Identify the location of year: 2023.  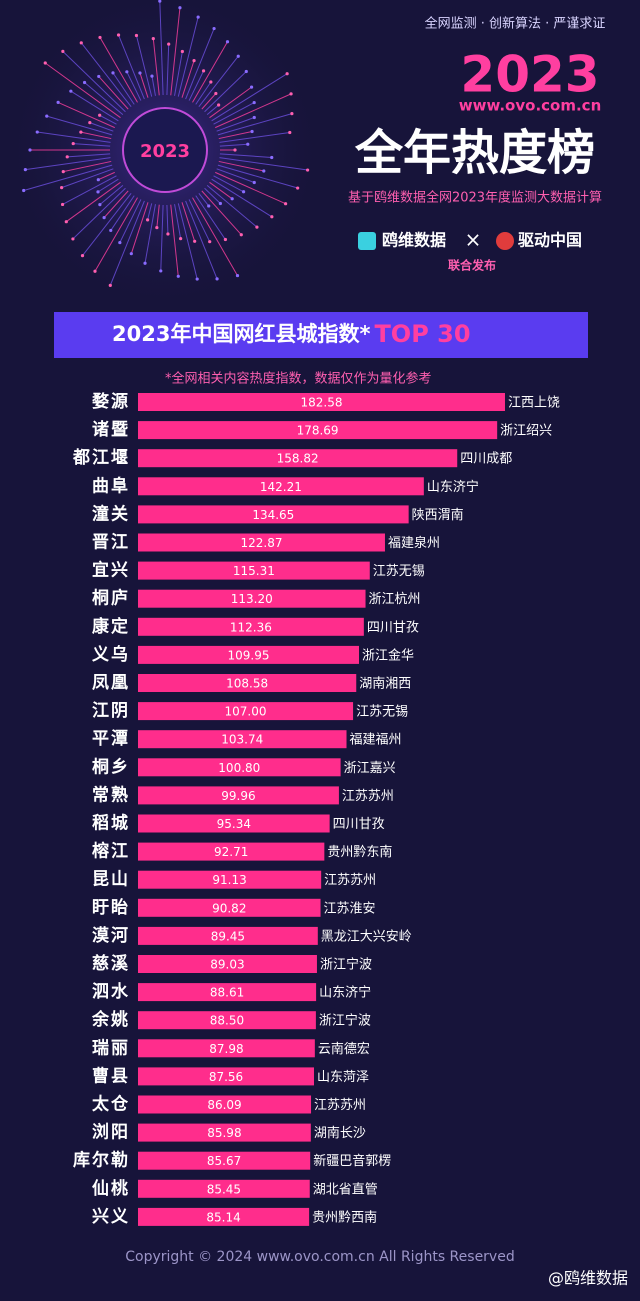
(529, 75).